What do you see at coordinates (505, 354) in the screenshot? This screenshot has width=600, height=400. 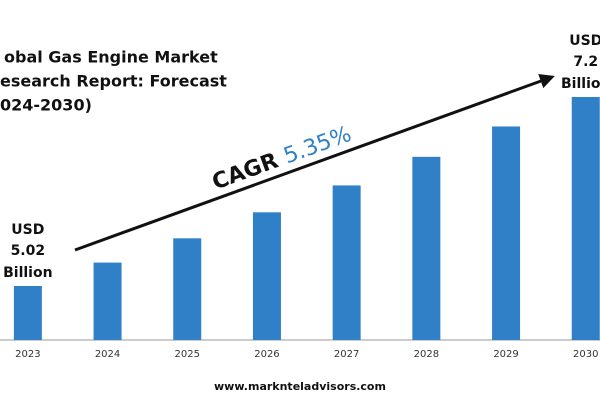 I see `x-tick-label: 2029` at bounding box center [505, 354].